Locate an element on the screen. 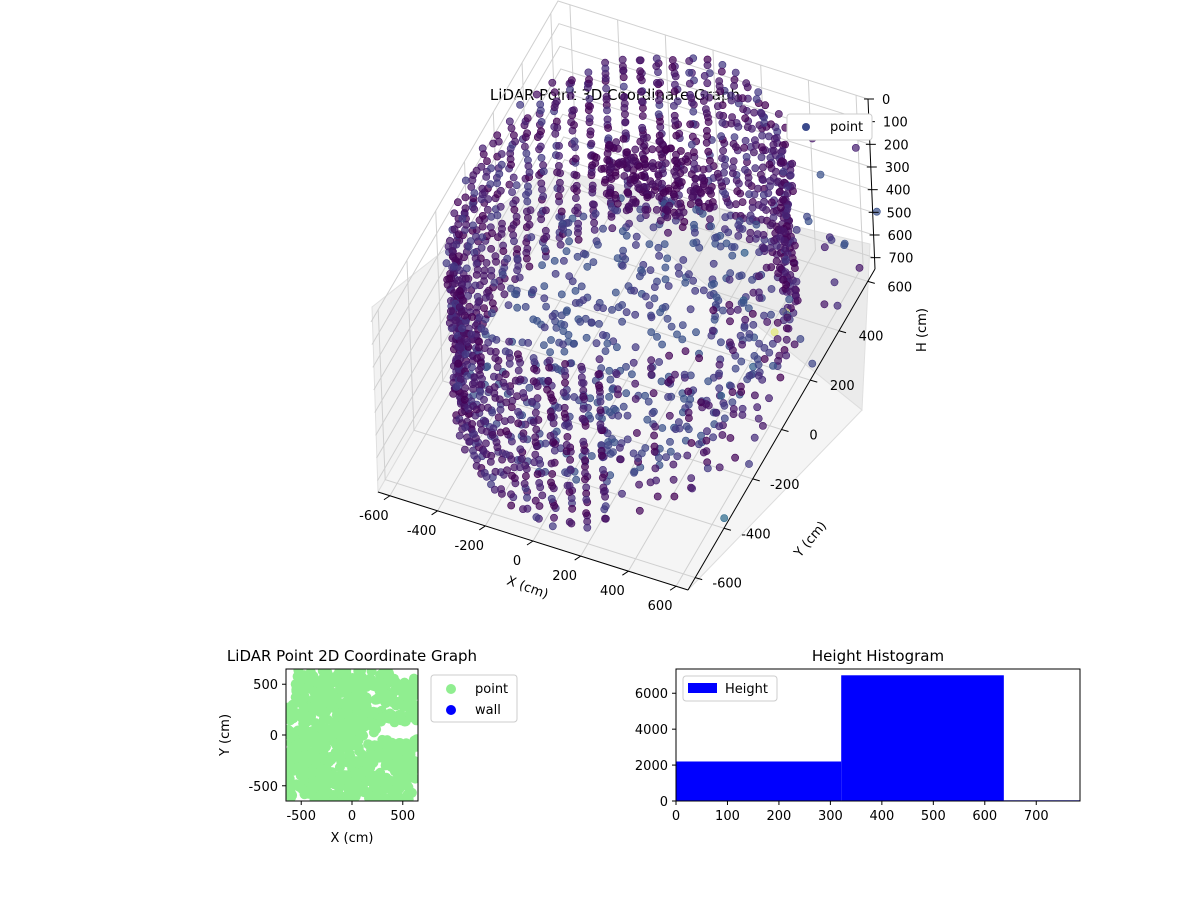  x-tick-label-3d: -600 is located at coordinates (374, 516).